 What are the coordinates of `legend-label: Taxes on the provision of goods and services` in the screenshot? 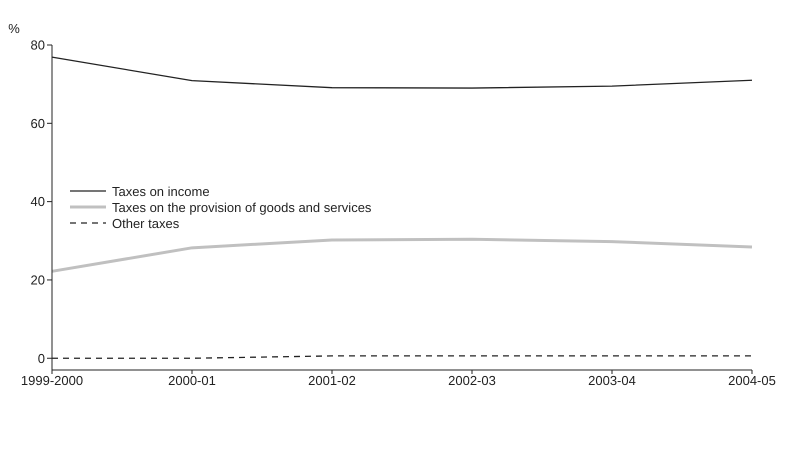 It's located at (242, 207).